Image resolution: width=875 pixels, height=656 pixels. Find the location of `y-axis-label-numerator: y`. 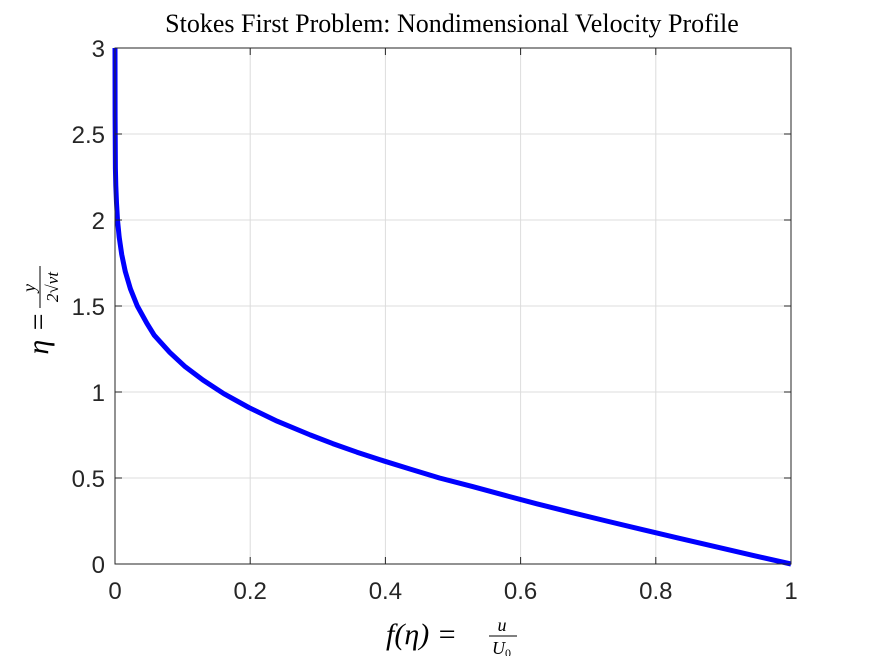

y-axis-label-numerator: y is located at coordinates (29, 289).